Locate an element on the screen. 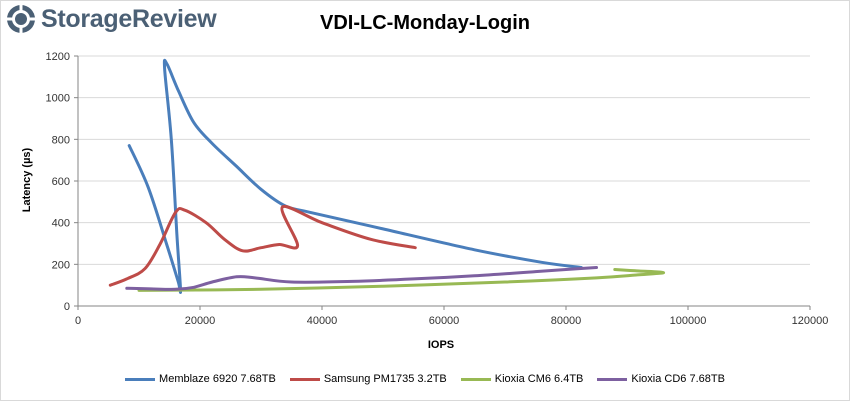  y-tick-label: 0 is located at coordinates (67, 307).